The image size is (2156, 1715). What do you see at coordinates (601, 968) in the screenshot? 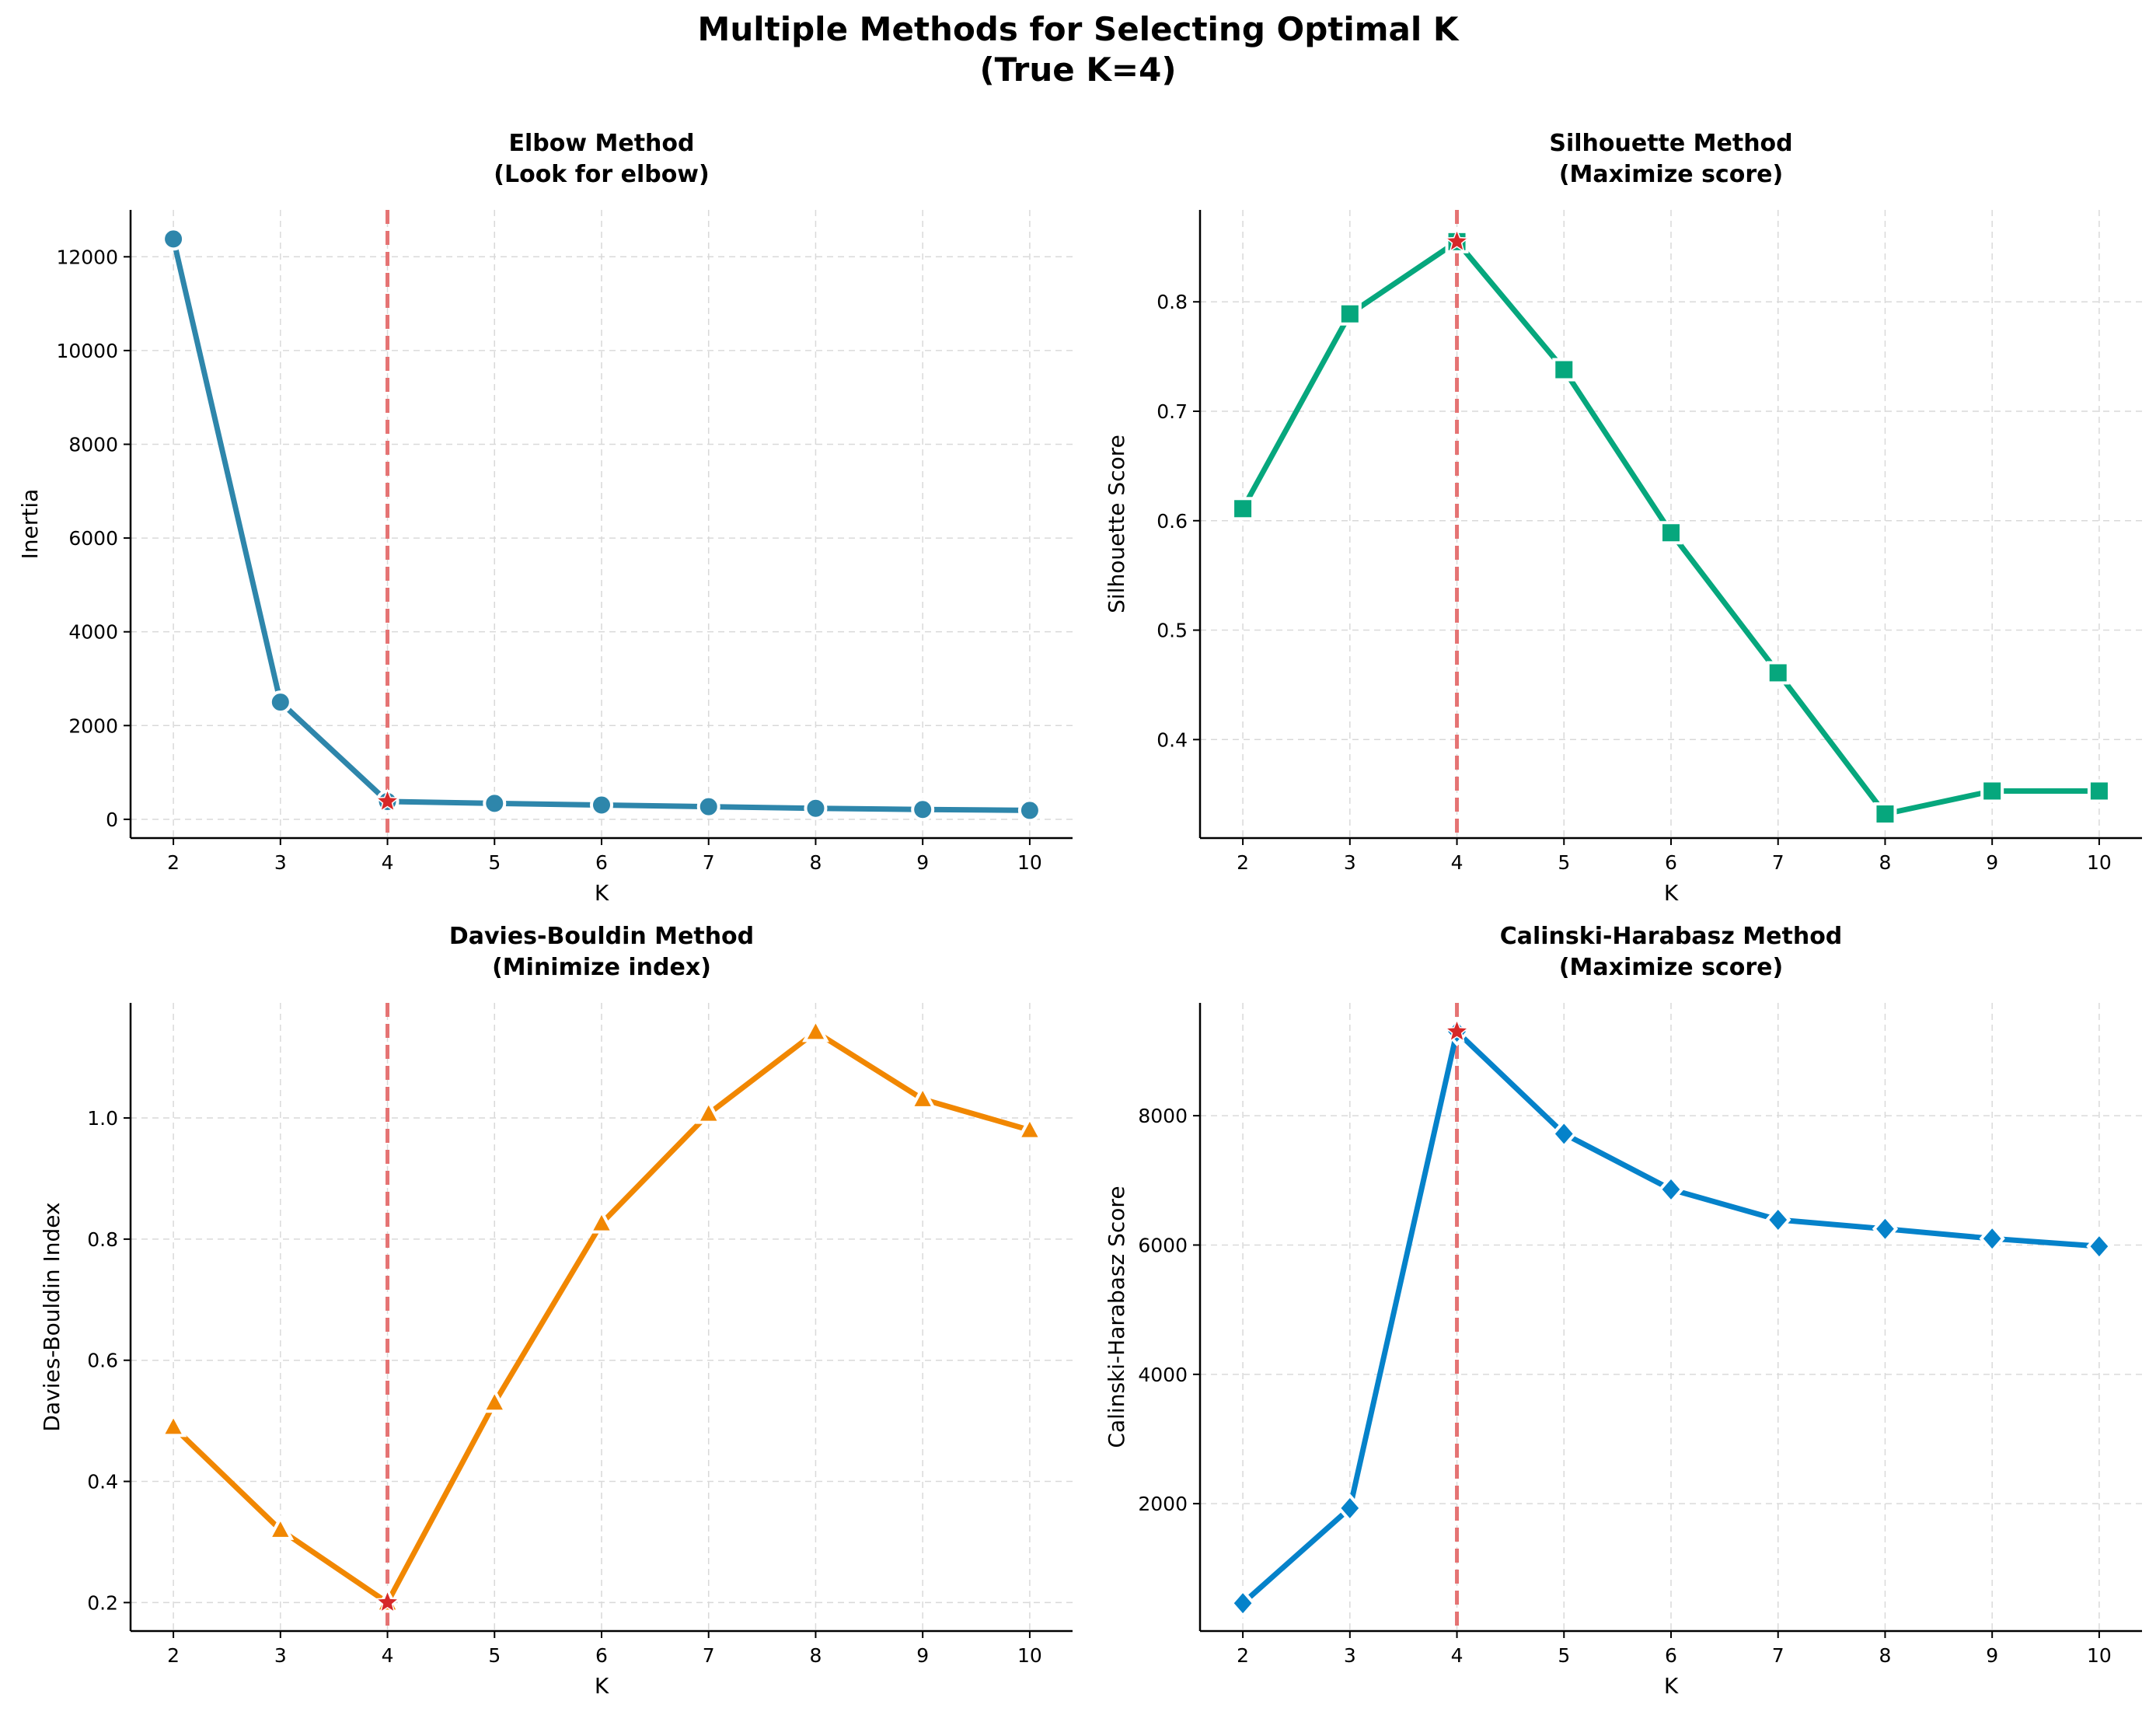
I see `subplot-title-line2: (Minimize index)` at bounding box center [601, 968].